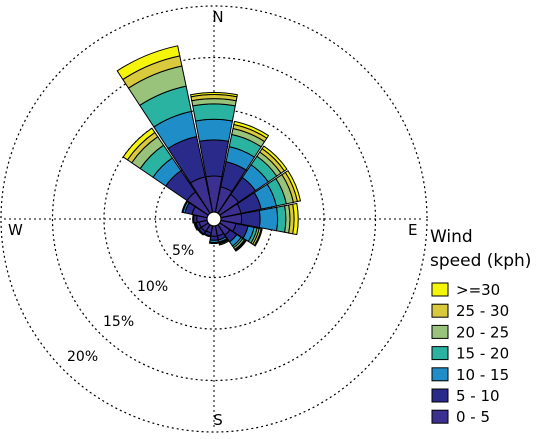  I want to click on legend-label-3: 15 - 20, so click(482, 354).